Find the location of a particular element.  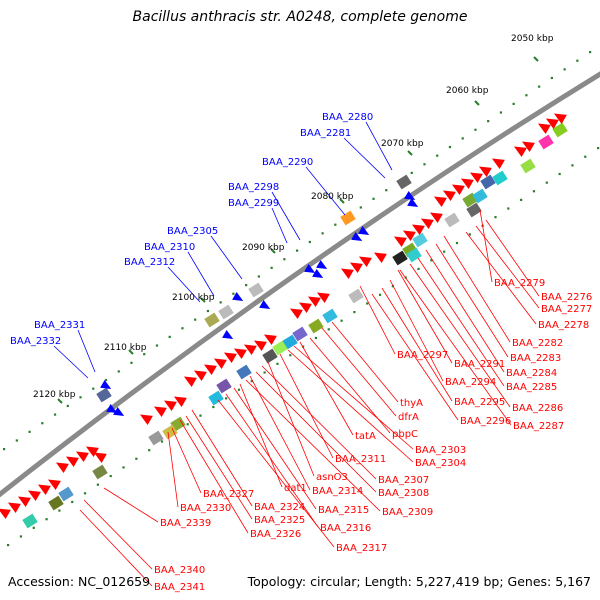

forward-gene-label: BAA_2327 is located at coordinates (228, 494).